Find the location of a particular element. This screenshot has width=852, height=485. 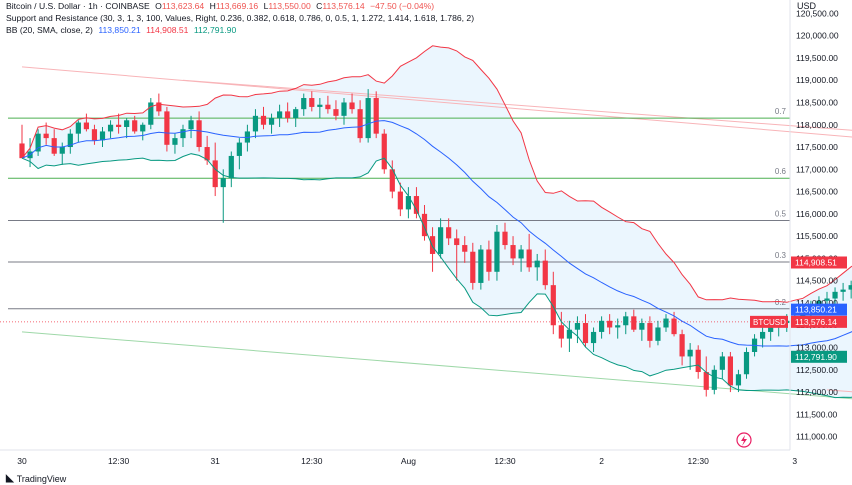

price-badge-label: 113,850.21 is located at coordinates (816, 310).